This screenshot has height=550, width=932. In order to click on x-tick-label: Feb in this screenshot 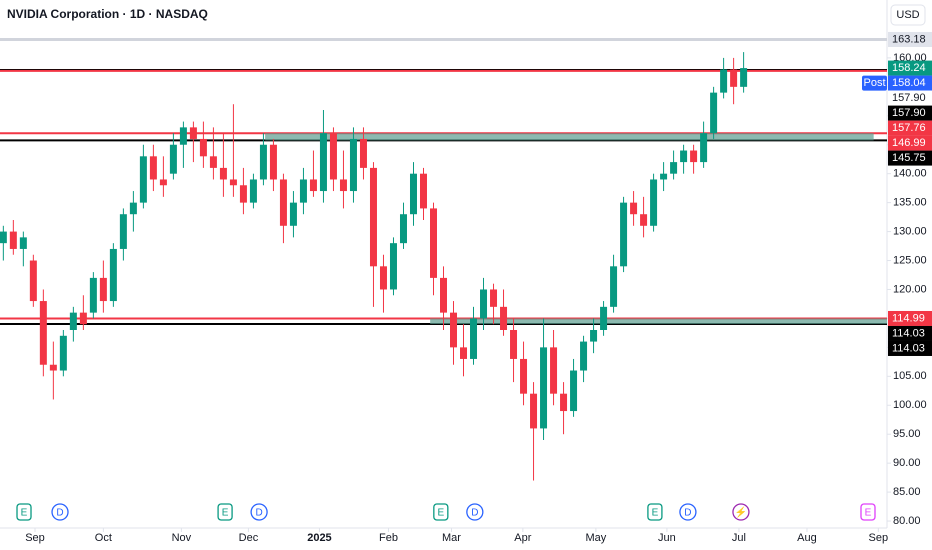, I will do `click(388, 538)`.